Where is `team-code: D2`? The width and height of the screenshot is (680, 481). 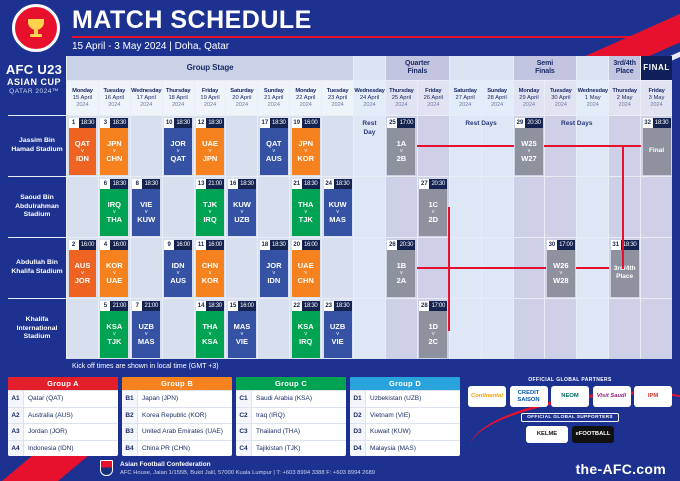
team-code: D2 is located at coordinates (358, 415).